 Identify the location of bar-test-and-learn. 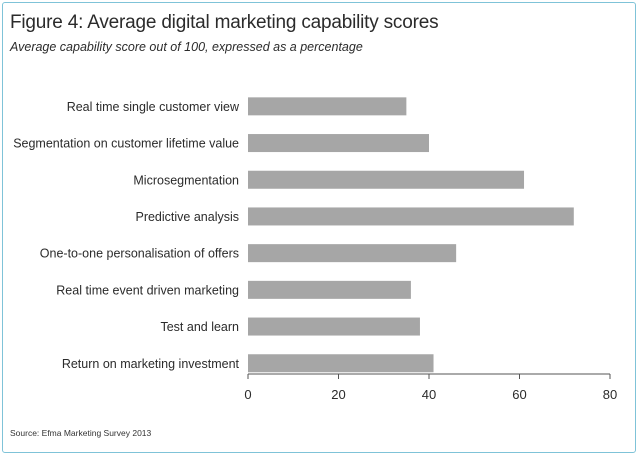
(334, 326).